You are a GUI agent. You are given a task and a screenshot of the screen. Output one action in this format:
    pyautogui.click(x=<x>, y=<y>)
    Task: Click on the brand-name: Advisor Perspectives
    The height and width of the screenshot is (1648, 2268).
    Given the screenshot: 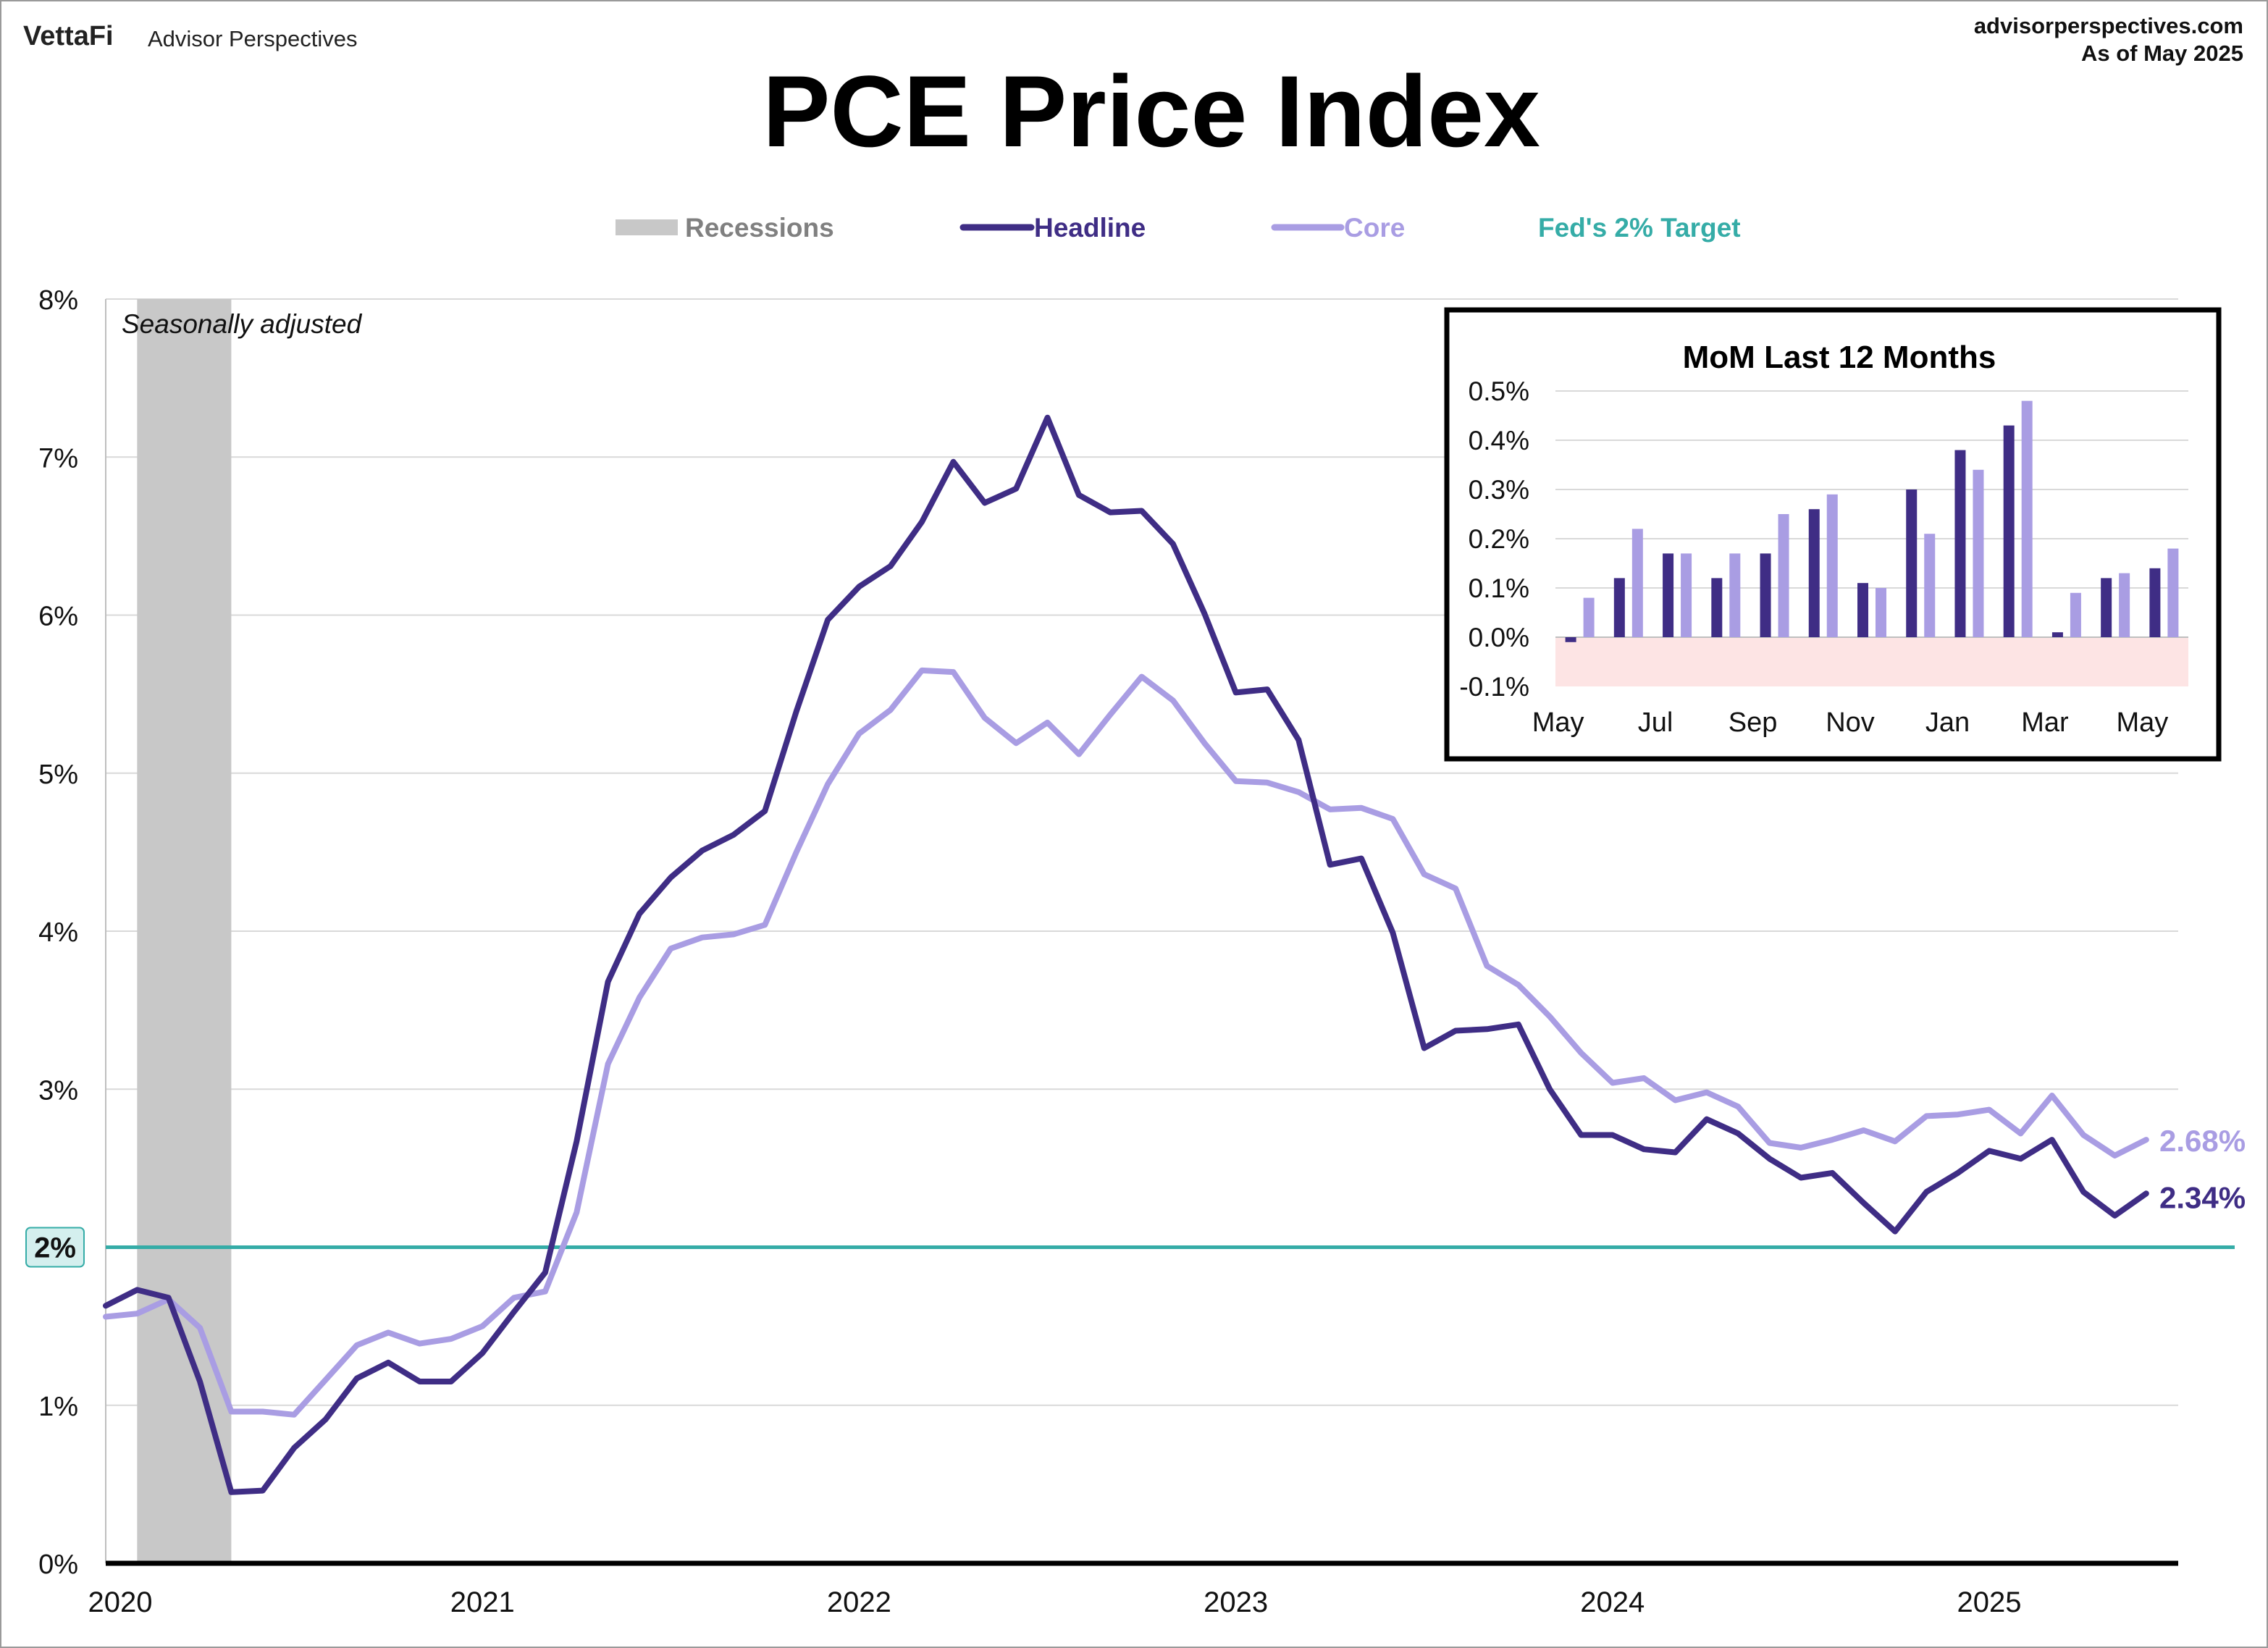 What is the action you would take?
    pyautogui.click(x=252, y=38)
    